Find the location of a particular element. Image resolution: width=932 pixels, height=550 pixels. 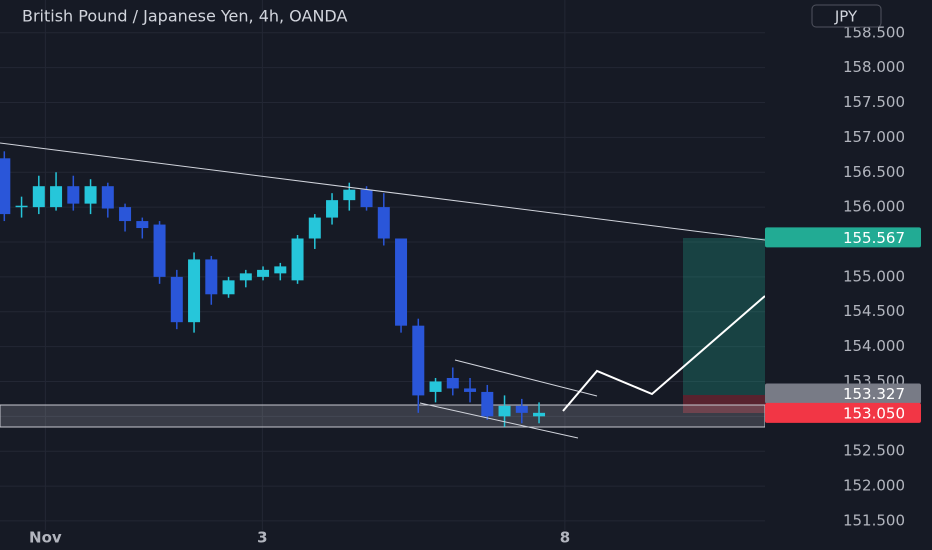

trend-line is located at coordinates (383, 191).